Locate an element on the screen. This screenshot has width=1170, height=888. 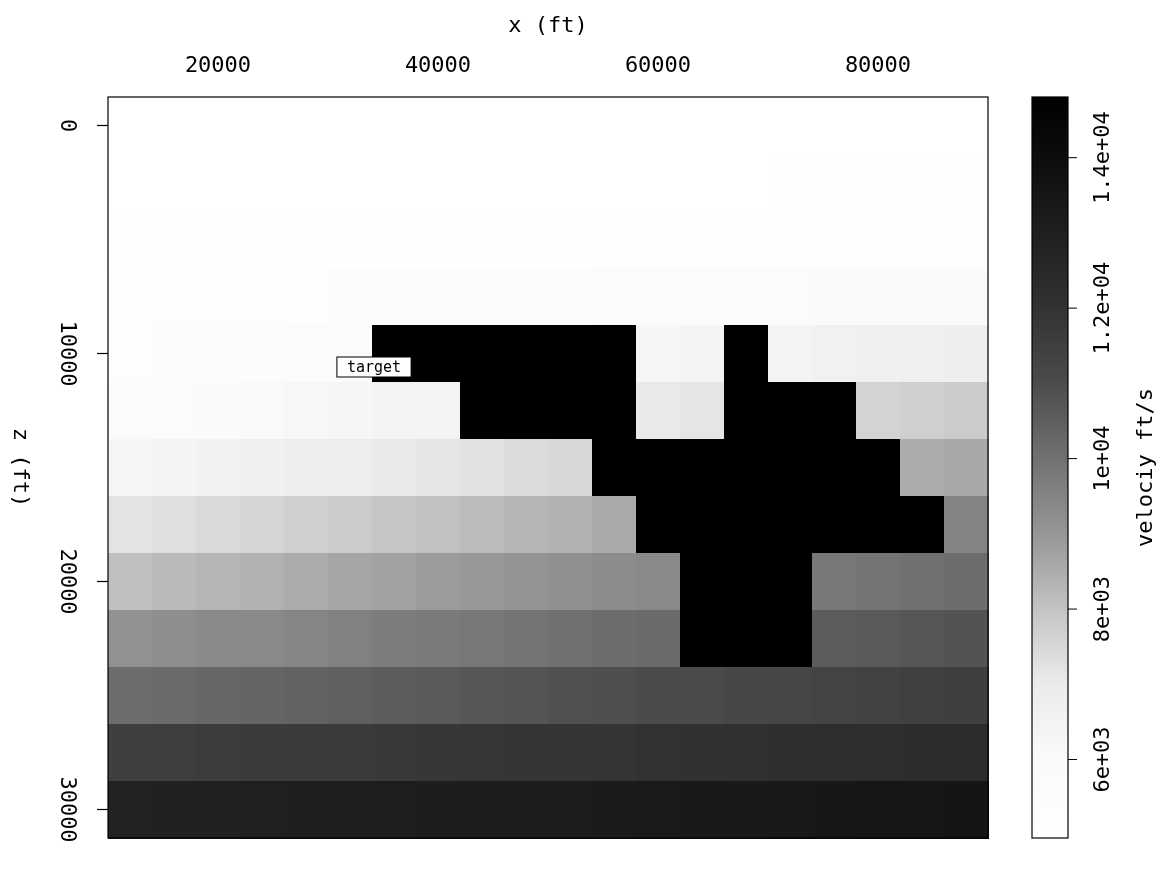
y-tick-label: 10000 is located at coordinates (68, 353).